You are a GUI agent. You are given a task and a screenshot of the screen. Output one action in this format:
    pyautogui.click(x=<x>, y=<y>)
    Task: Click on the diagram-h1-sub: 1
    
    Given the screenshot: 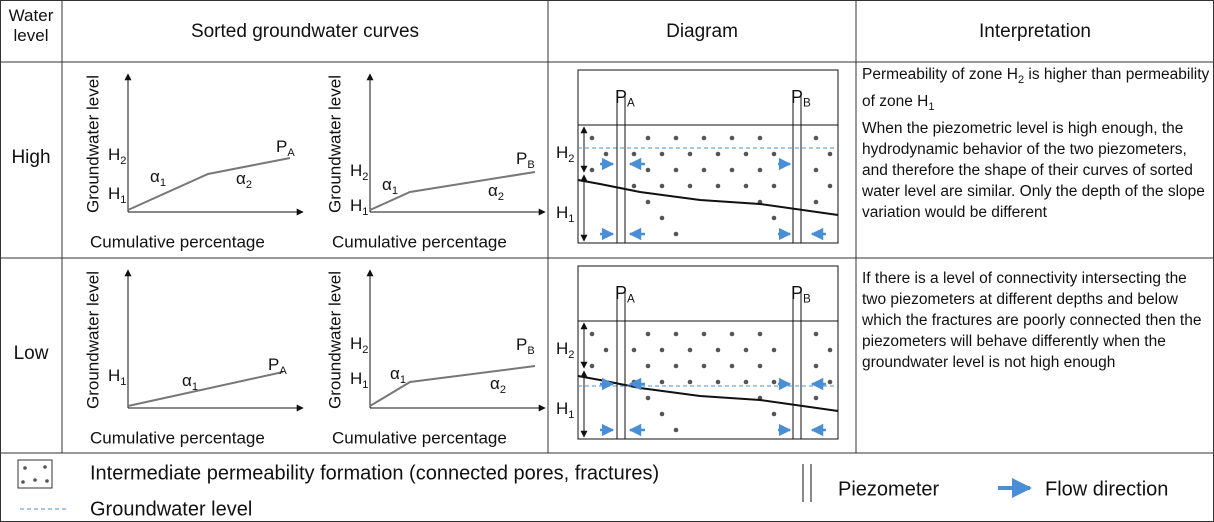 What is the action you would take?
    pyautogui.click(x=571, y=415)
    